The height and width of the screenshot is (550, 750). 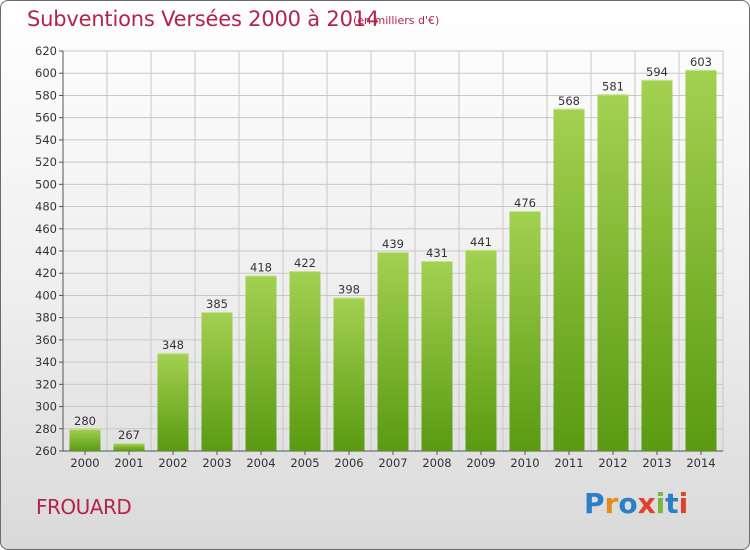 What do you see at coordinates (46, 273) in the screenshot?
I see `y-tick-label: 420` at bounding box center [46, 273].